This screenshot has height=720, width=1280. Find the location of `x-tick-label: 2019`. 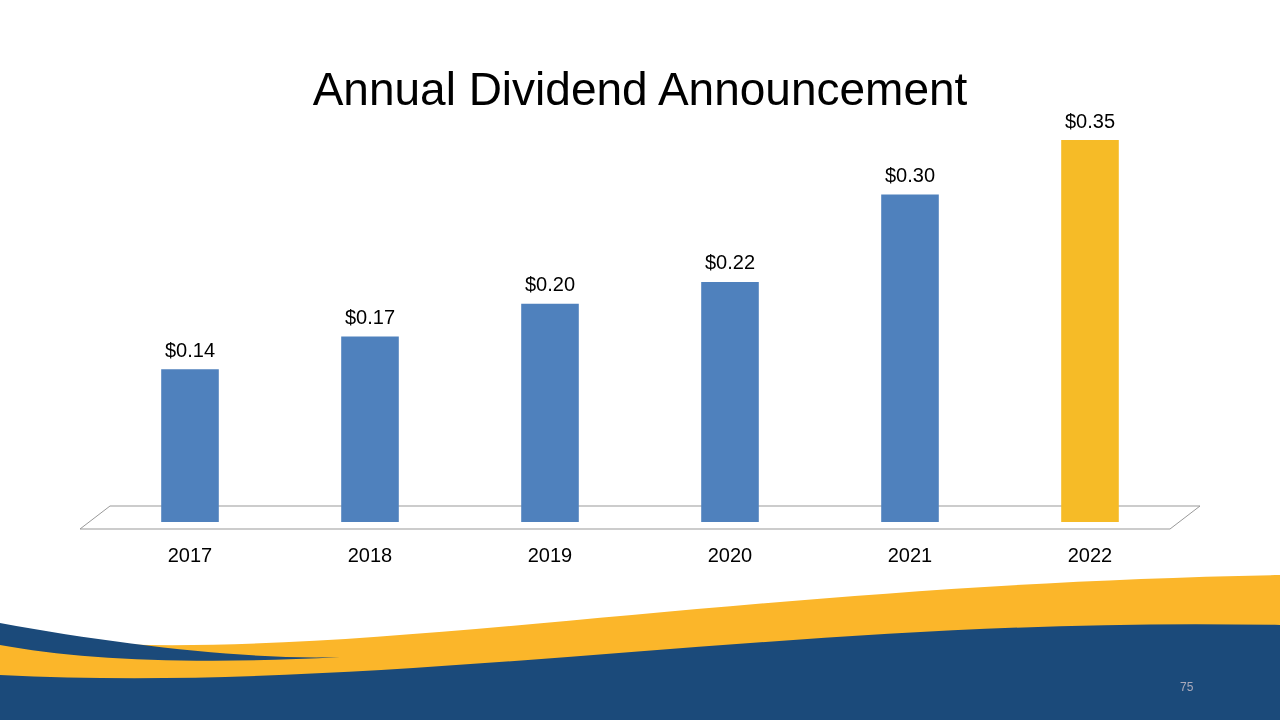

x-tick-label: 2019 is located at coordinates (550, 554).